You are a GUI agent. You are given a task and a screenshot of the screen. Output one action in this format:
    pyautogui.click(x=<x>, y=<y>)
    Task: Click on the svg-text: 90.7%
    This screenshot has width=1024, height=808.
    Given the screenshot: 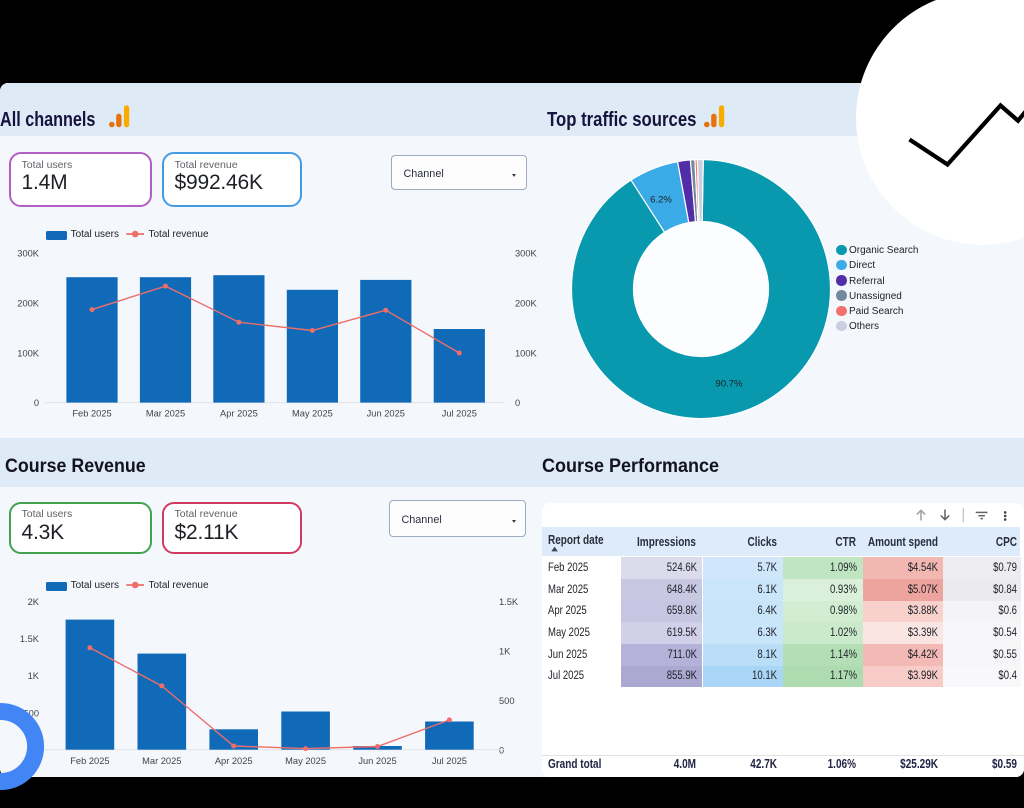 What is the action you would take?
    pyautogui.click(x=729, y=384)
    